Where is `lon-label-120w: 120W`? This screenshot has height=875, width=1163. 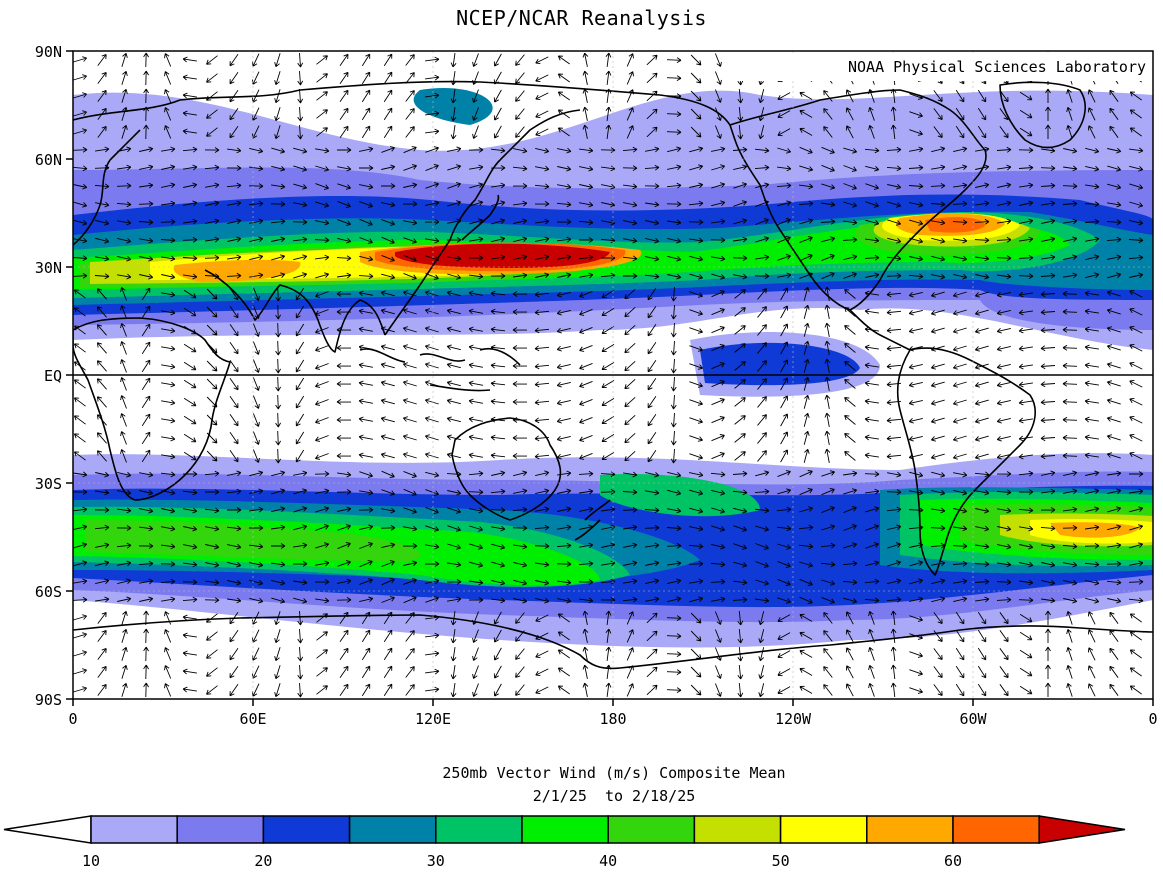 lon-label-120w: 120W is located at coordinates (793, 719).